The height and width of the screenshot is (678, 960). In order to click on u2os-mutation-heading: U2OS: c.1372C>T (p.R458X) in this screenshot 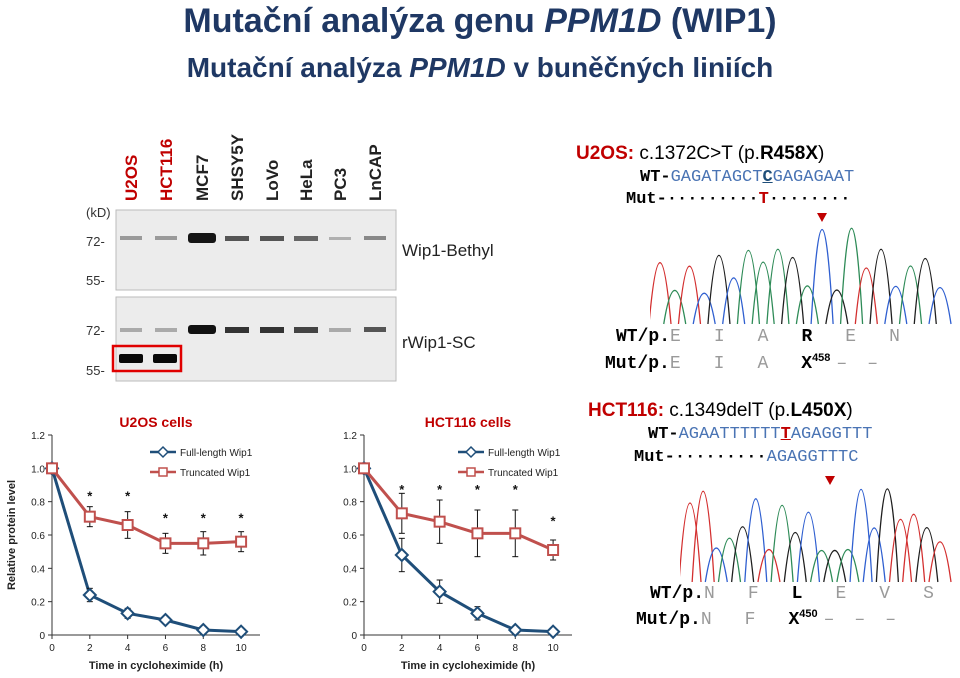, I will do `click(700, 154)`.